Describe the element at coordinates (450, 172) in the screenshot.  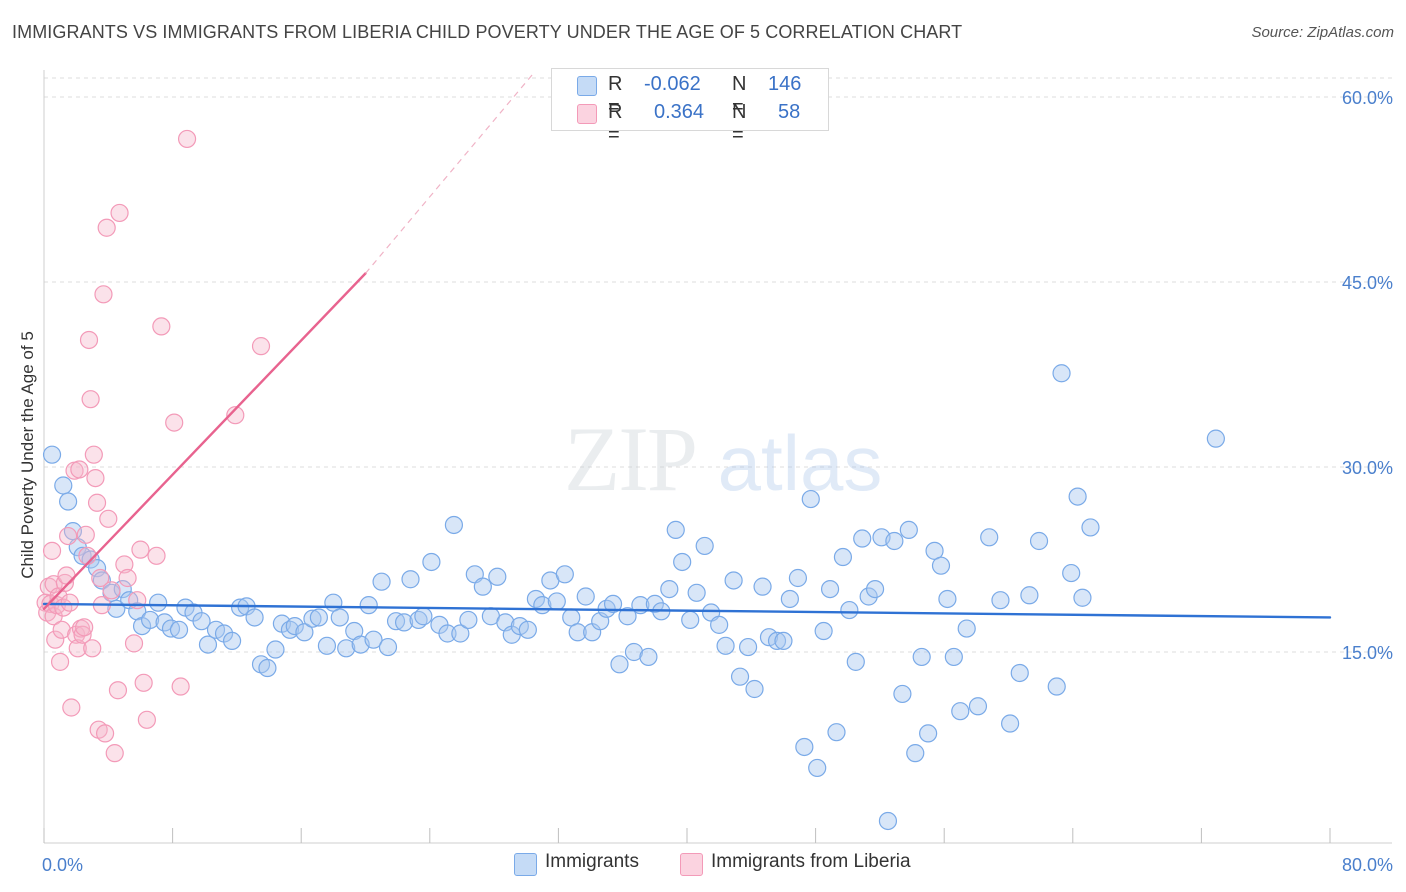
I see `trend-line-liberia-extension` at that location.